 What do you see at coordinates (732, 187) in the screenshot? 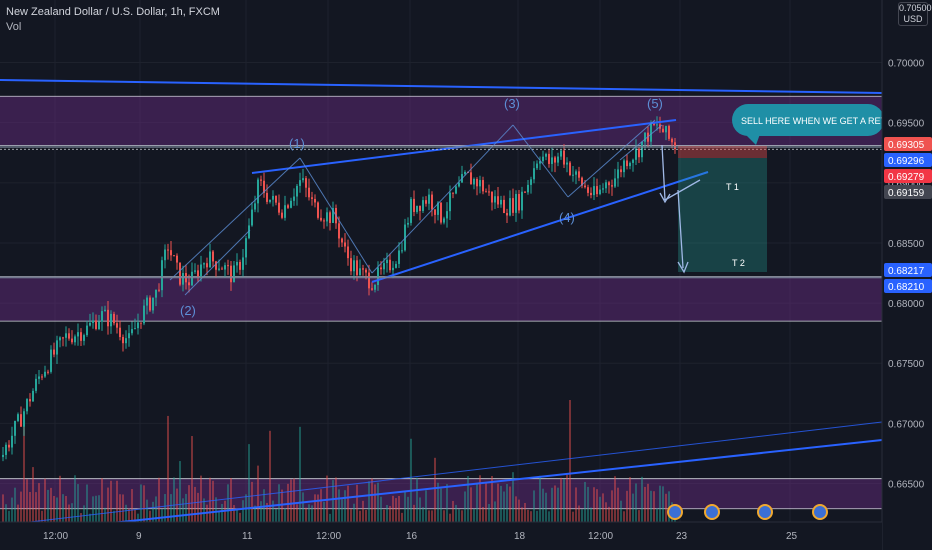
I see `target-label-t1: T 1` at bounding box center [732, 187].